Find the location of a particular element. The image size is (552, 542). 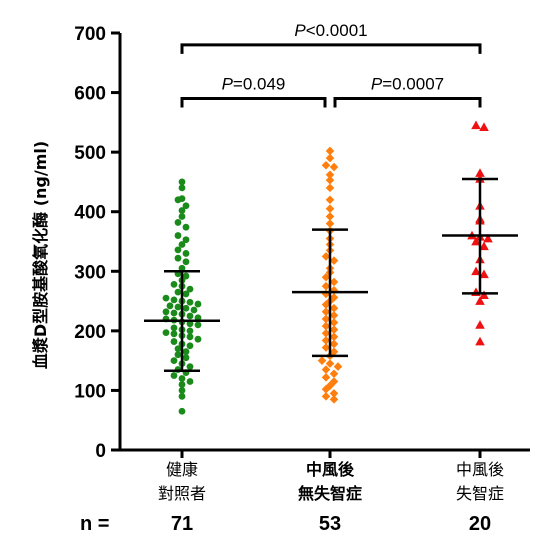

category-label: 健康 is located at coordinates (182, 469).